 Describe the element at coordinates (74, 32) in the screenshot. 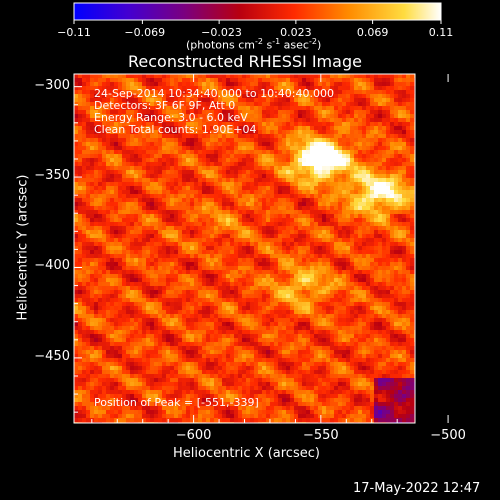

I see `colorbar-tick-label: −0.11` at that location.